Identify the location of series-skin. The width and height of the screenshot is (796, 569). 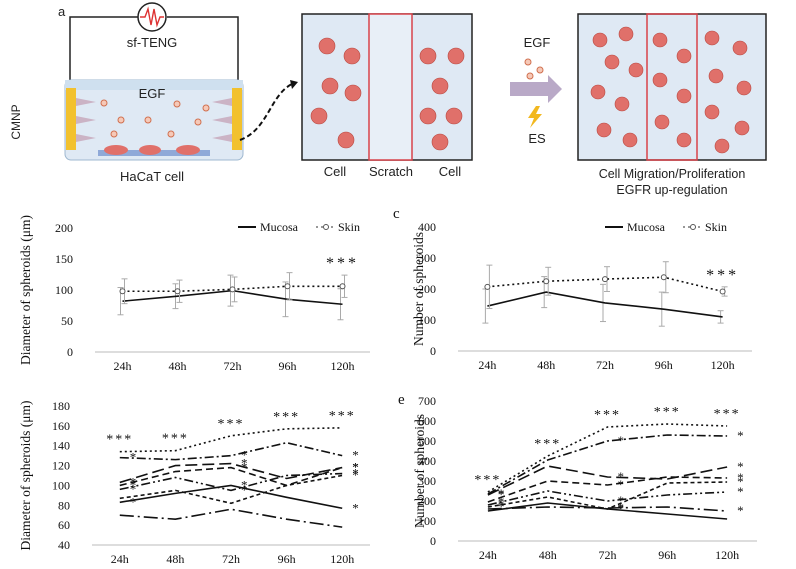
(606, 285).